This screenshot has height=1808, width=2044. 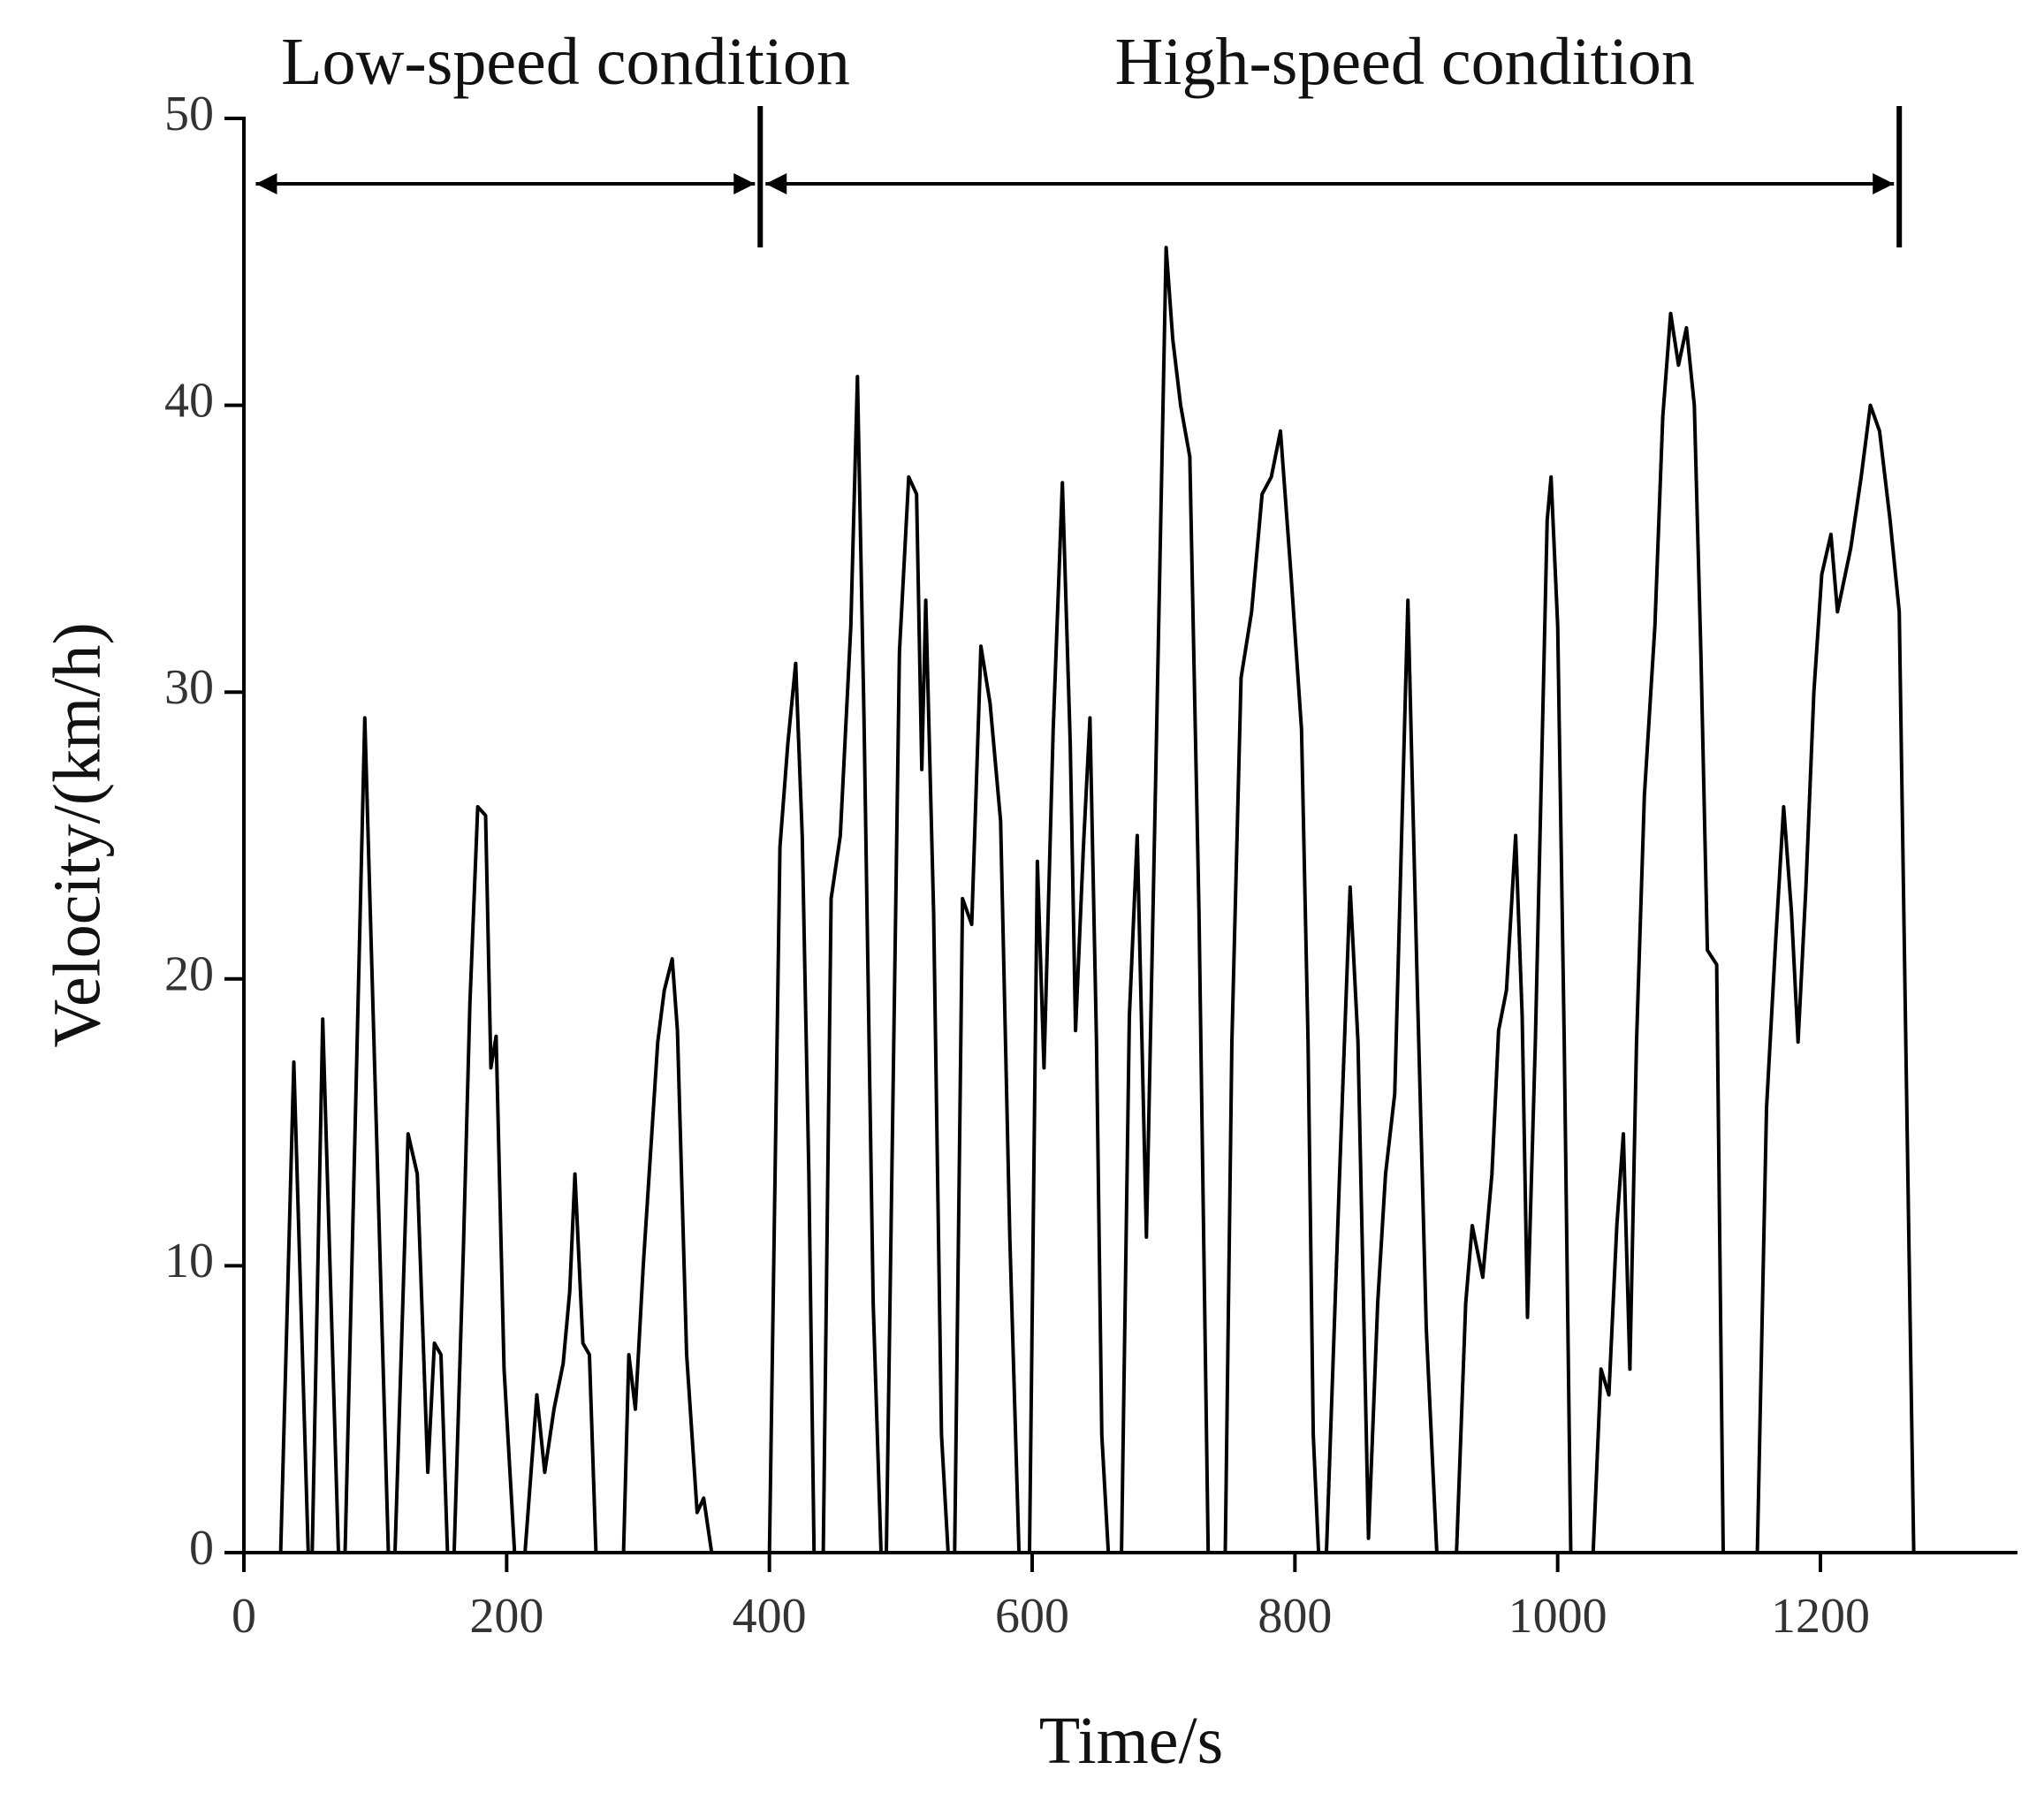 I want to click on y-tick-label: 10, so click(x=189, y=1261).